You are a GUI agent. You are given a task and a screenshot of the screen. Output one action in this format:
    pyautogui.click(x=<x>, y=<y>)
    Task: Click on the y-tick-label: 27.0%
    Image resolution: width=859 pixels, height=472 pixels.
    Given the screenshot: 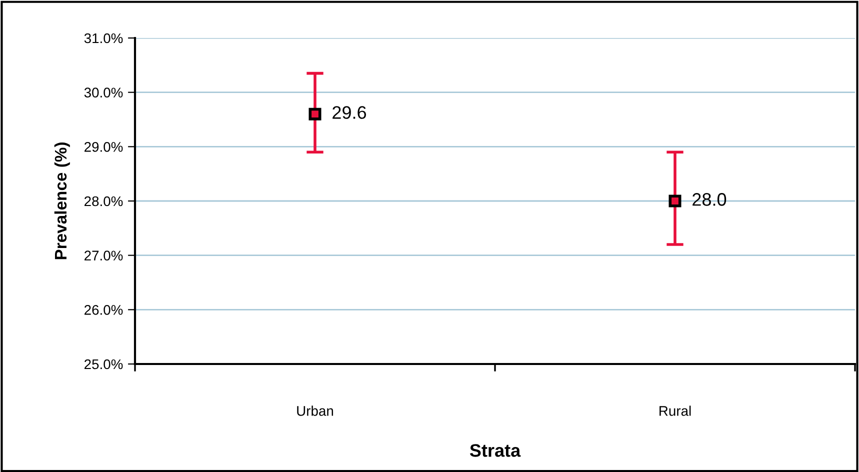 What is the action you would take?
    pyautogui.click(x=103, y=255)
    